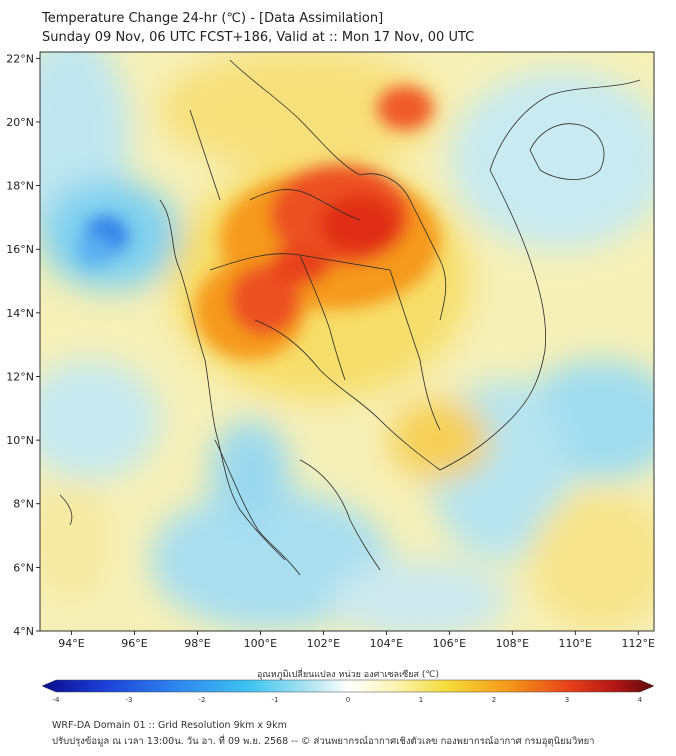  I want to click on lon-tick-label: 108°E, so click(512, 643).